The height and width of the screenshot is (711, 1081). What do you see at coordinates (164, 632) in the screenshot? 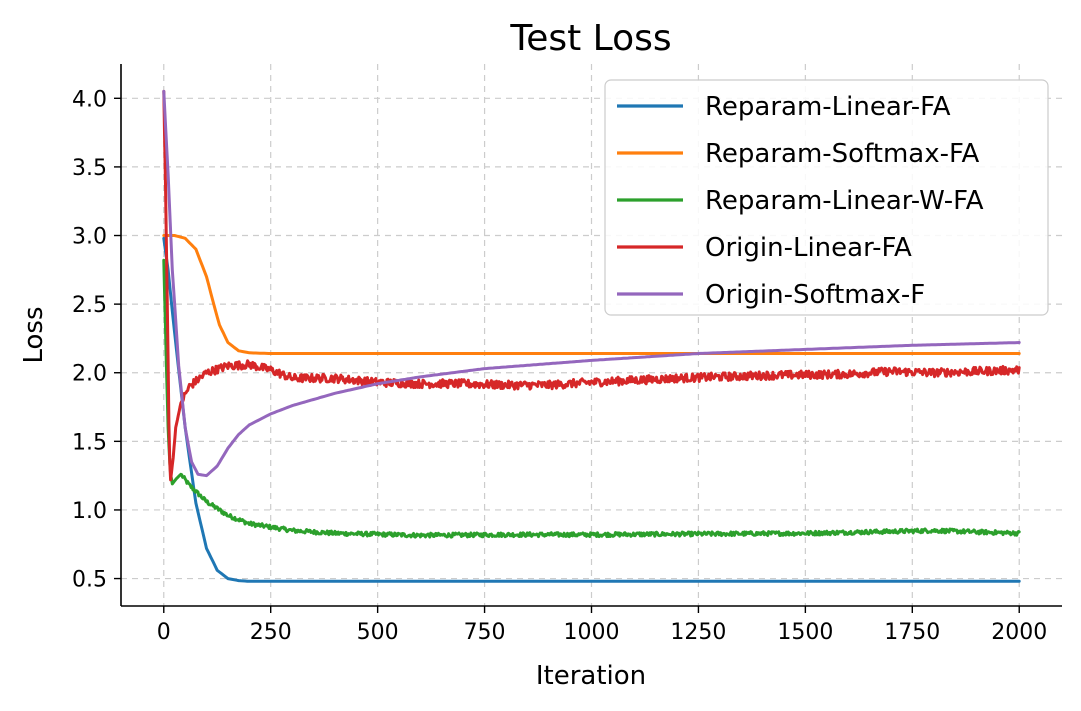
I see `x-tick-label: 0` at bounding box center [164, 632].